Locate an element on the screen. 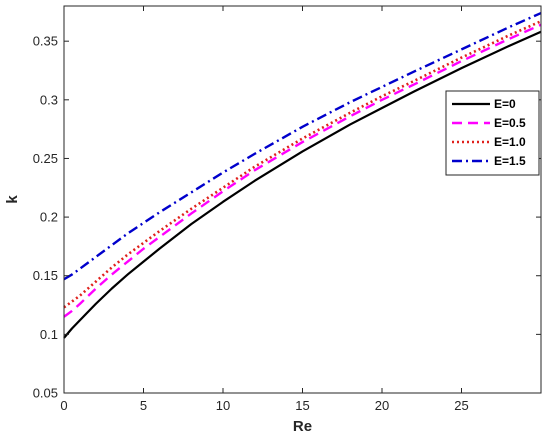  legend-label-1: E=0 is located at coordinates (505, 104).